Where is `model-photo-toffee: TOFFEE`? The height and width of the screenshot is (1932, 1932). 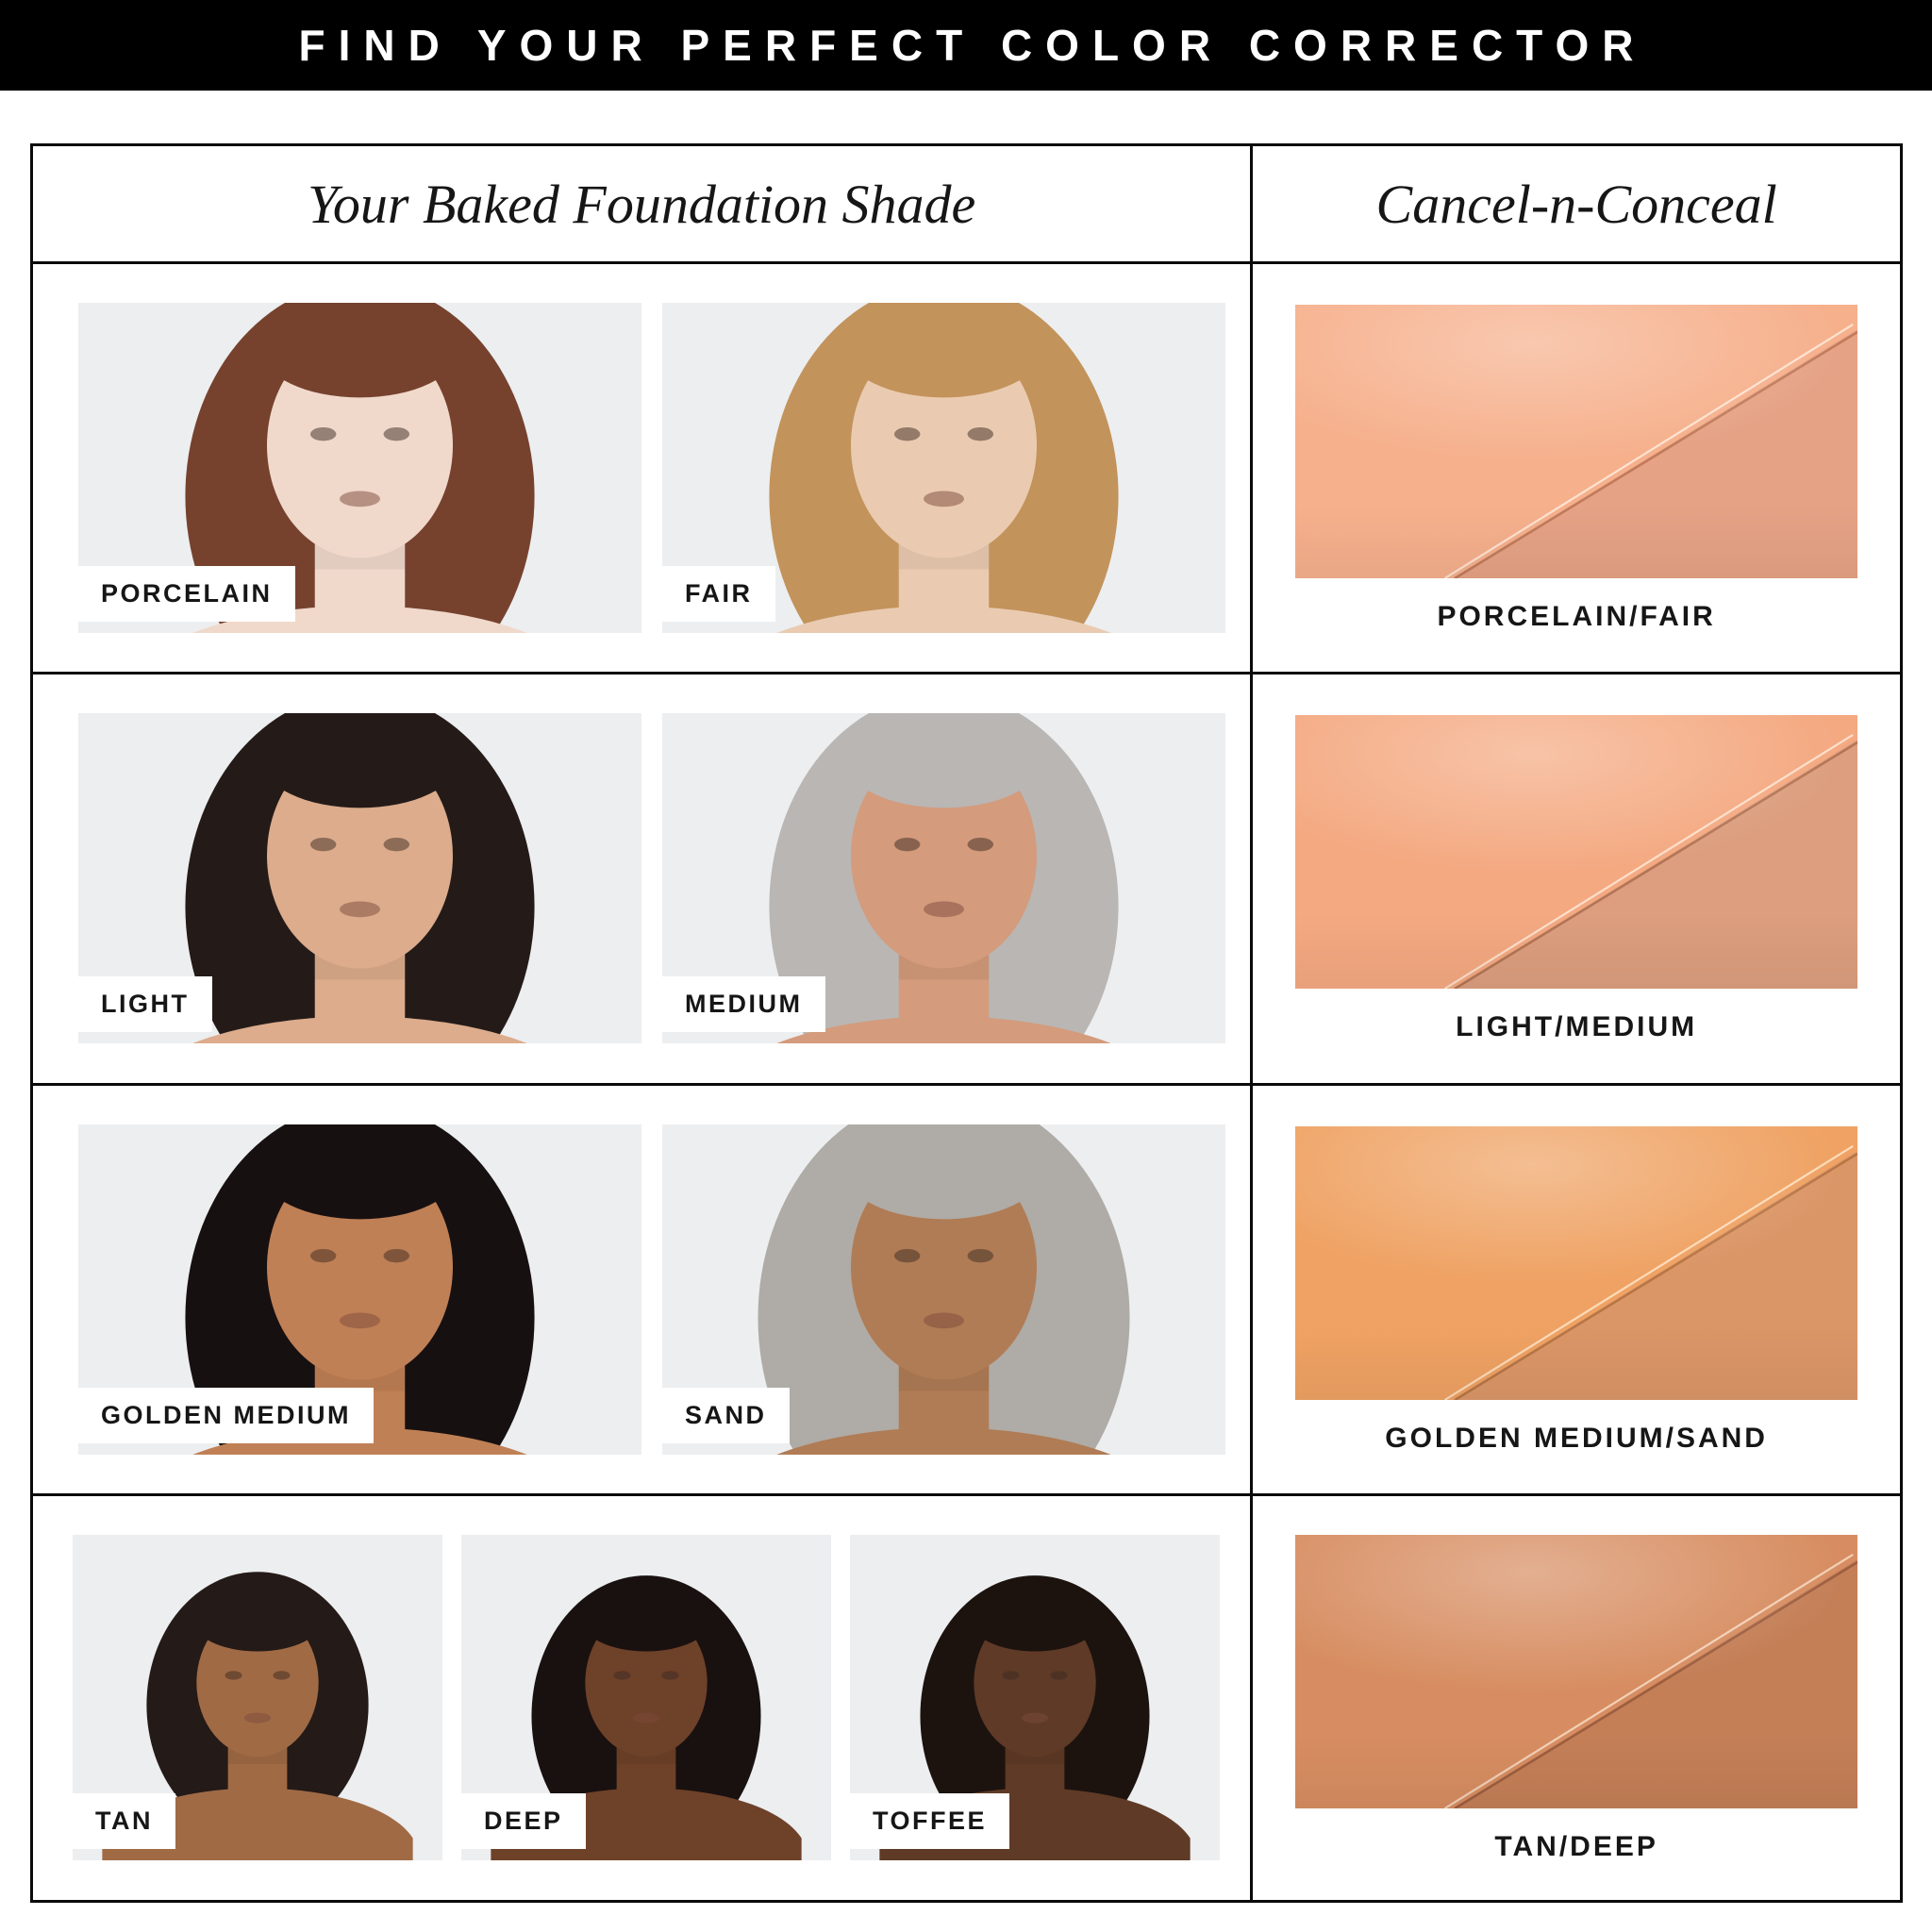
model-photo-toffee: TOFFEE is located at coordinates (1035, 1698).